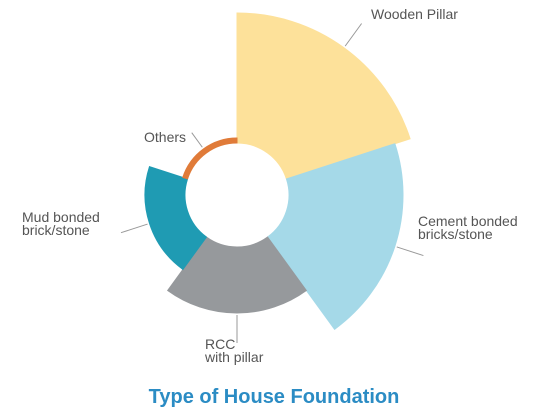  What do you see at coordinates (61, 223) in the screenshot?
I see `category-label: Mud bonded brick/stone` at bounding box center [61, 223].